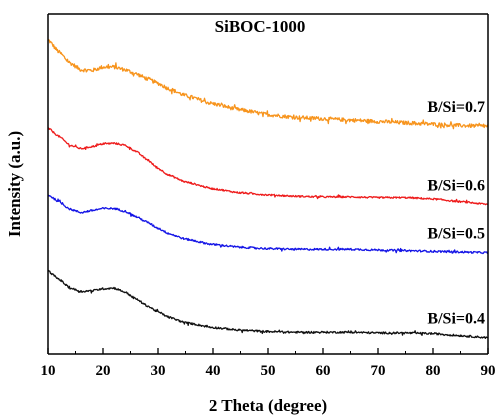 This screenshot has height=419, width=500. Describe the element at coordinates (260, 26) in the screenshot. I see `chart-title: SiBOC-1000` at that location.